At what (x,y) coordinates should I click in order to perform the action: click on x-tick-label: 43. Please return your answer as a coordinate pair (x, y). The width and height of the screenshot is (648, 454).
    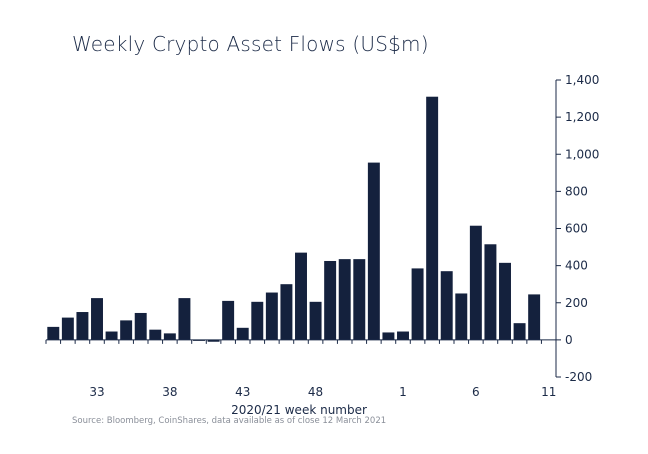
    Looking at the image, I should click on (242, 392).